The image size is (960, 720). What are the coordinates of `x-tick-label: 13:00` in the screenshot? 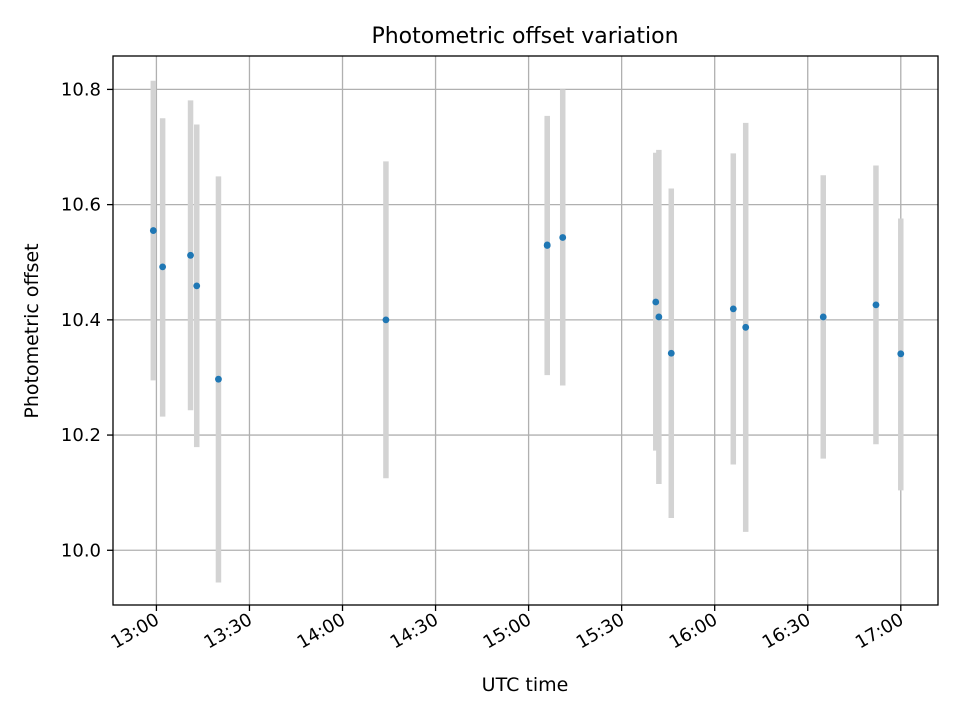 It's located at (134, 631).